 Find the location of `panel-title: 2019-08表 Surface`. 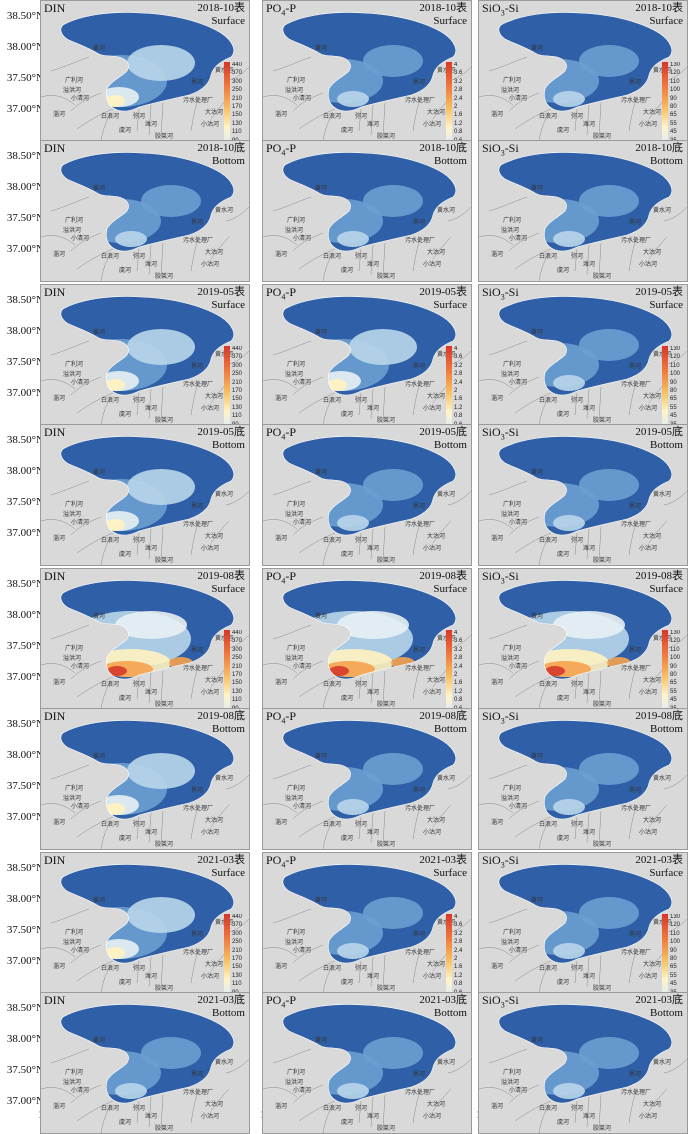

panel-title: 2019-08表 Surface is located at coordinates (443, 583).